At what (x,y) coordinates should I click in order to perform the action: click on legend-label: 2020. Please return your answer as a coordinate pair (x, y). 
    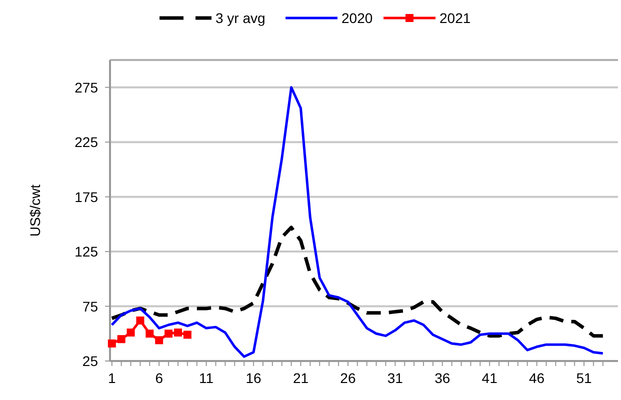
    Looking at the image, I should click on (357, 18).